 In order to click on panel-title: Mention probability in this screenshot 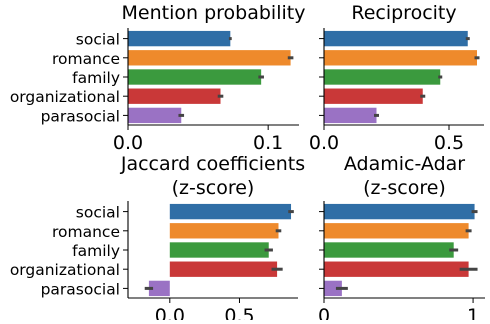, I will do `click(214, 13)`.